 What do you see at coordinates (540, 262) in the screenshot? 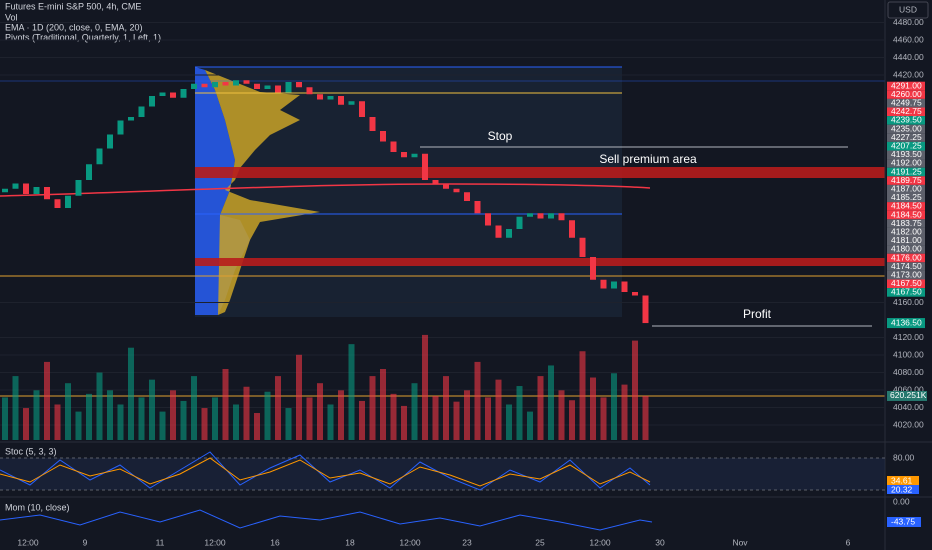
I see `support-zone` at bounding box center [540, 262].